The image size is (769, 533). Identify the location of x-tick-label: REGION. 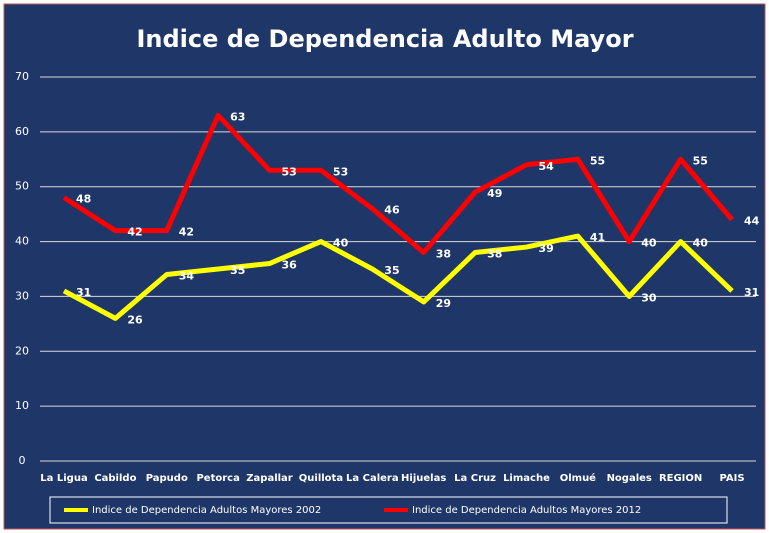
(680, 478).